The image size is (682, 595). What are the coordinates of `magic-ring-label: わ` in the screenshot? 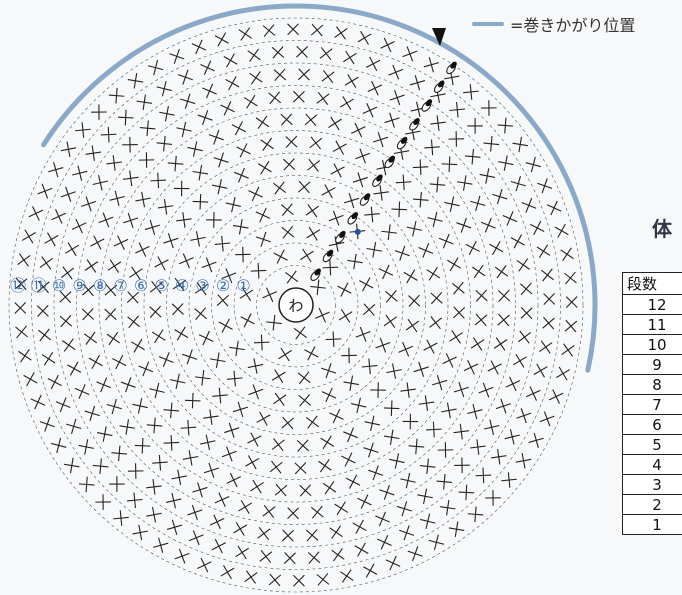 It's located at (295, 306).